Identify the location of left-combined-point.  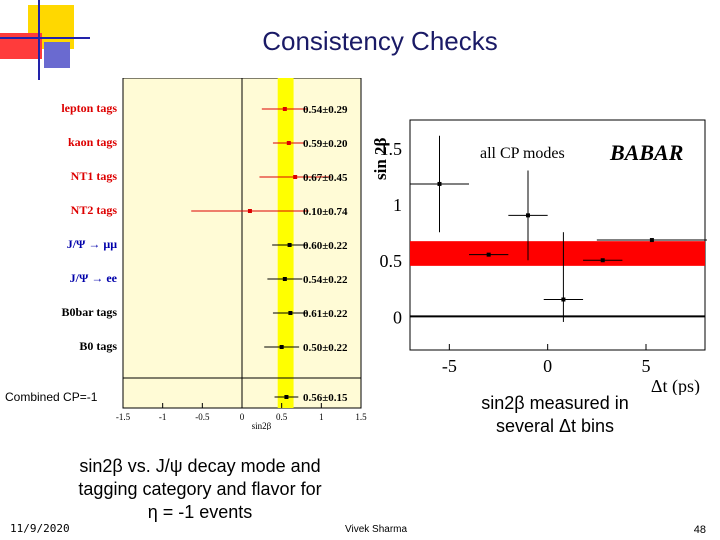
(286, 397).